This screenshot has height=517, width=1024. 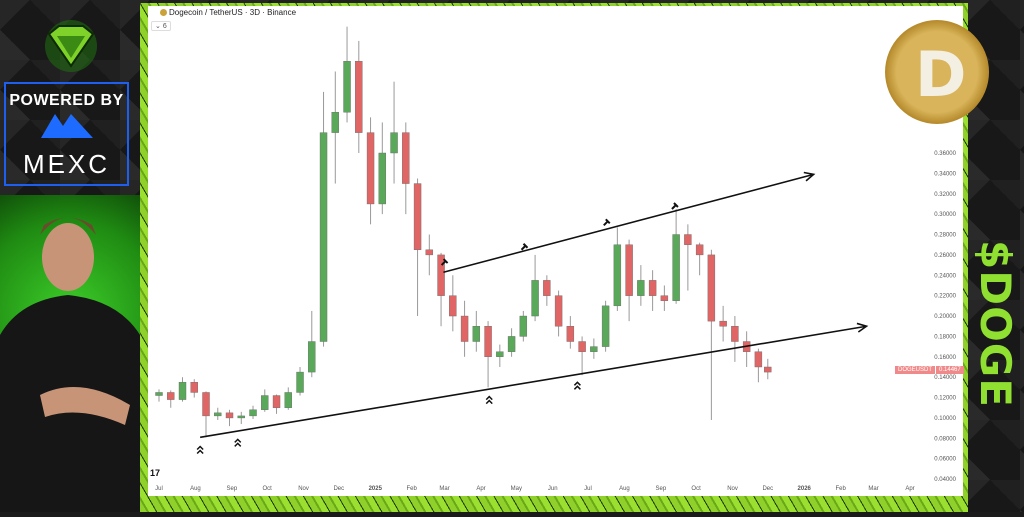 What do you see at coordinates (945, 419) in the screenshot?
I see `y-tick-label: 0.10000` at bounding box center [945, 419].